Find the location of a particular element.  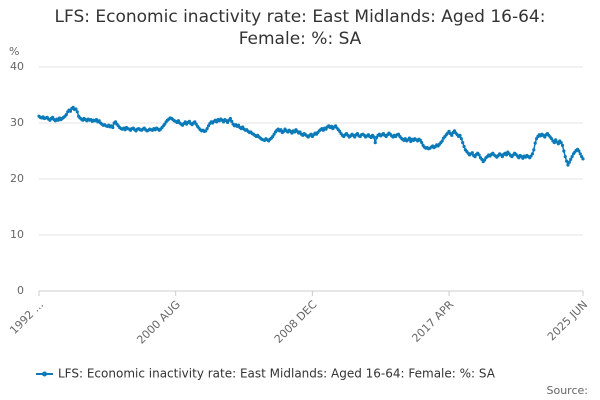

y-axis-unit: % is located at coordinates (14, 51).